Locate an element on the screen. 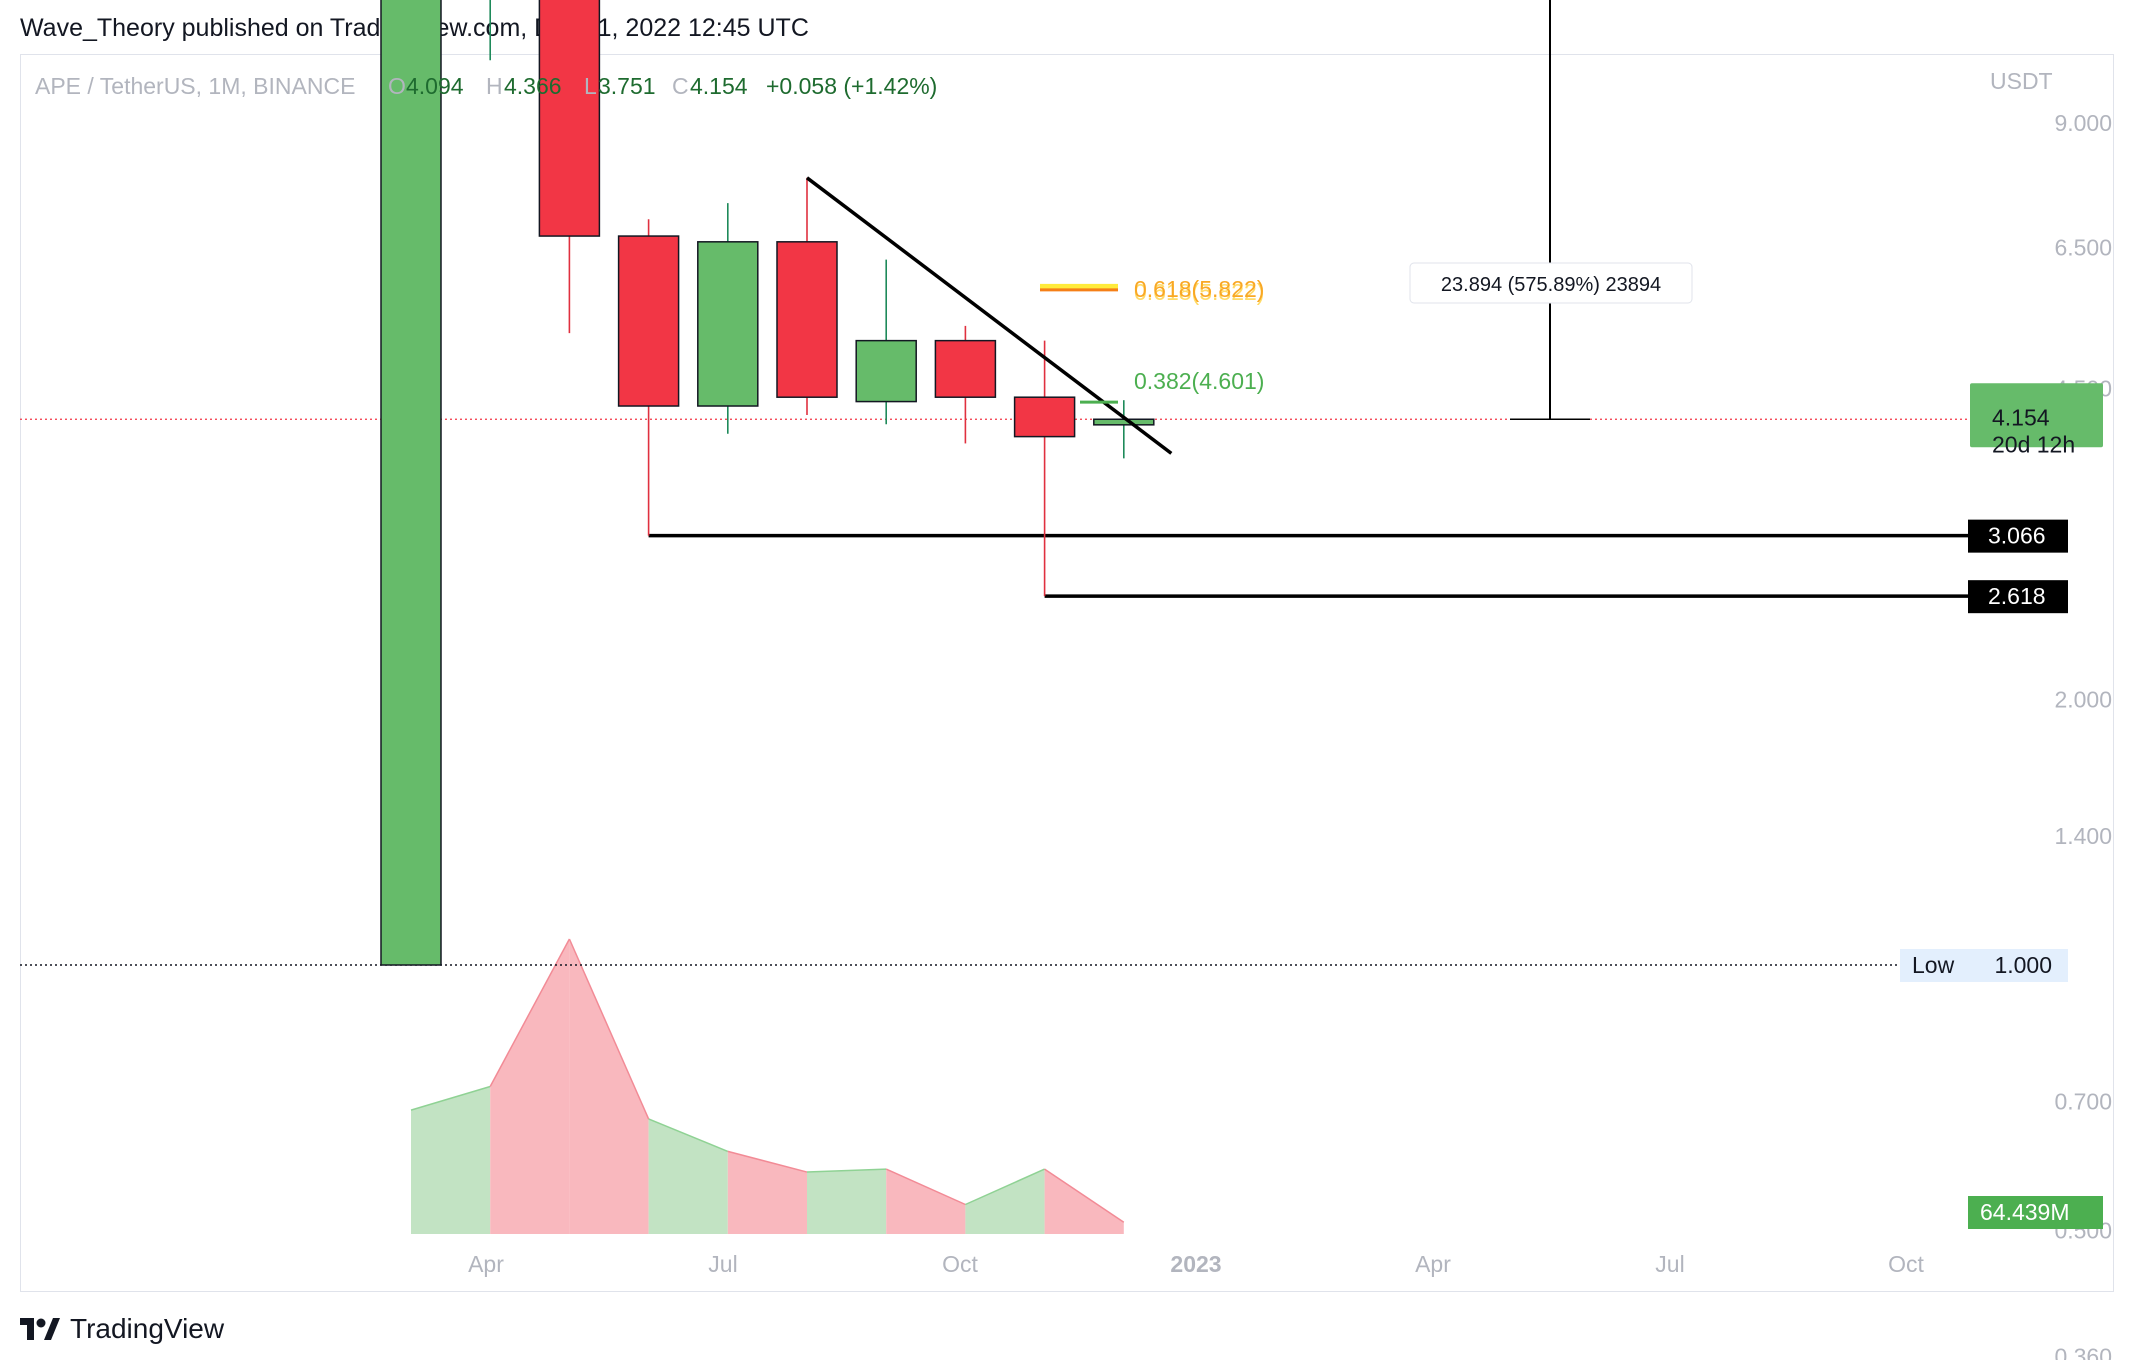  price-tick-2.000: 2.000 is located at coordinates (2083, 699).